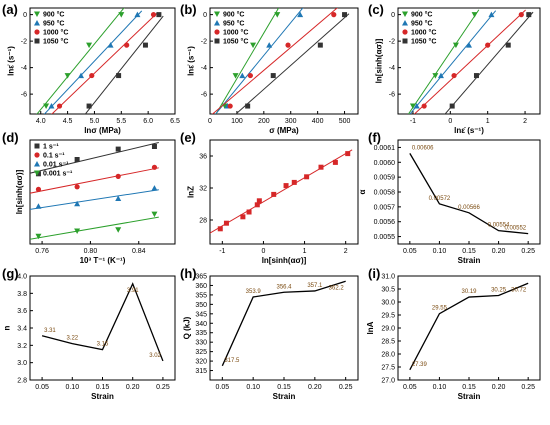 The height and width of the screenshot is (425, 550). I want to click on y-axis-title: Q (kJ), so click(186, 327).